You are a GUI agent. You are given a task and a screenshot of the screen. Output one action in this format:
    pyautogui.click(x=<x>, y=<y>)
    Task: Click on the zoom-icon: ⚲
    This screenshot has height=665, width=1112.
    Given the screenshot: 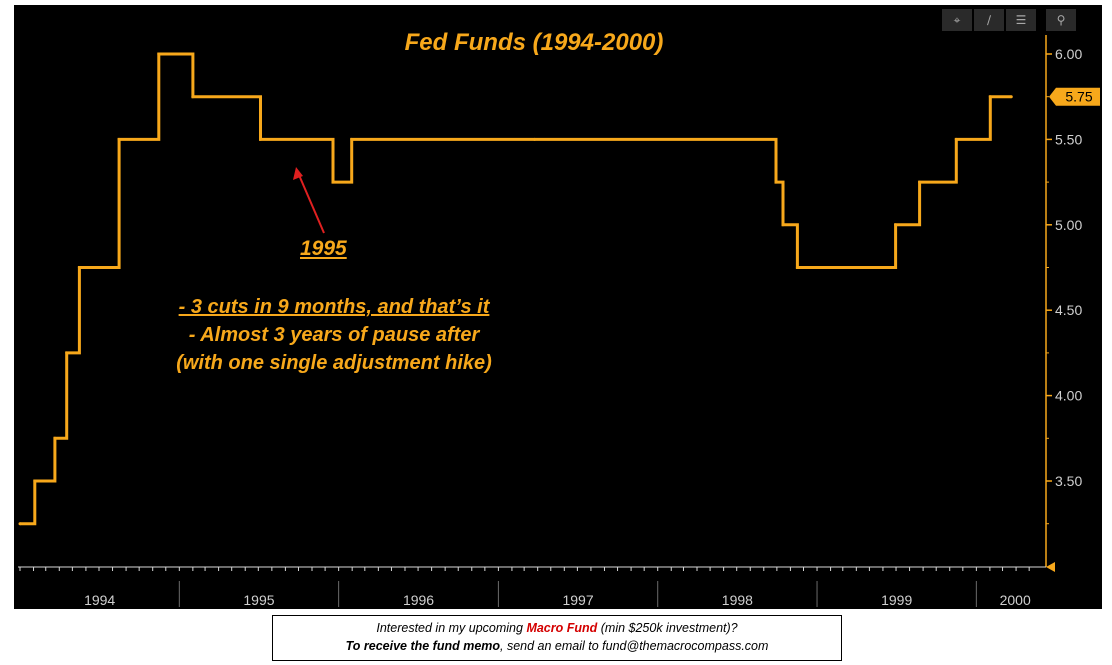 What is the action you would take?
    pyautogui.click(x=1061, y=20)
    